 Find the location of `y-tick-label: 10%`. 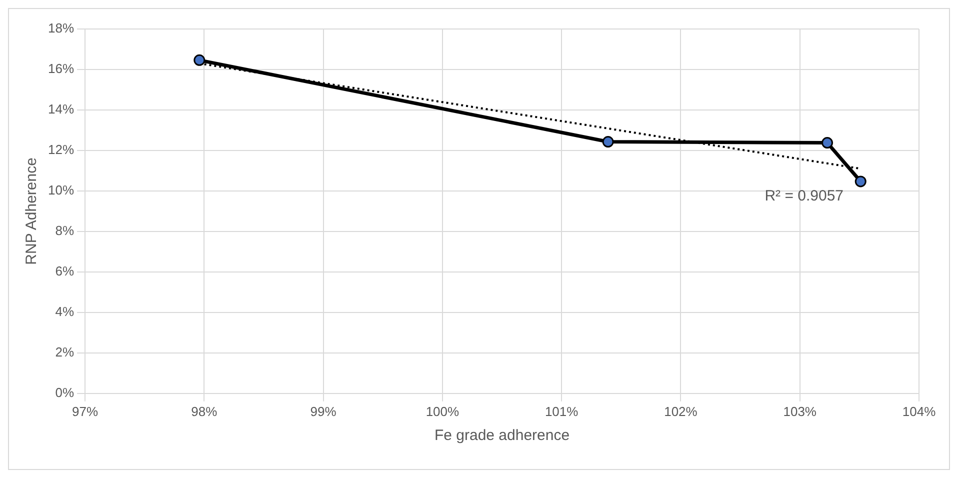

y-tick-label: 10% is located at coordinates (61, 190).